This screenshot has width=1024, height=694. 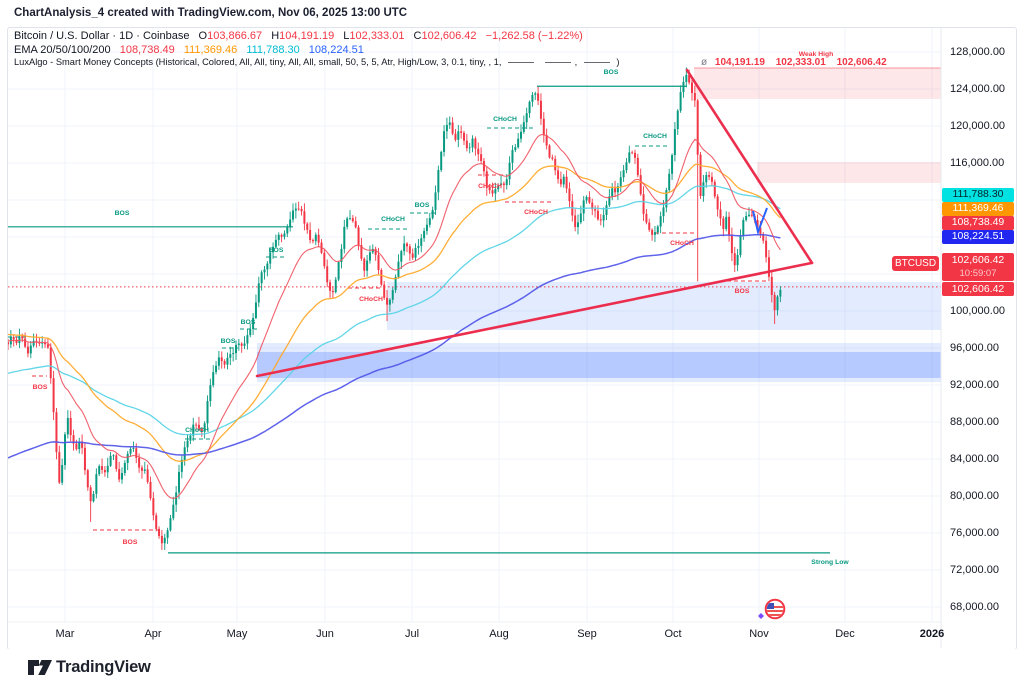 I want to click on footer: TradingView, so click(x=512, y=671).